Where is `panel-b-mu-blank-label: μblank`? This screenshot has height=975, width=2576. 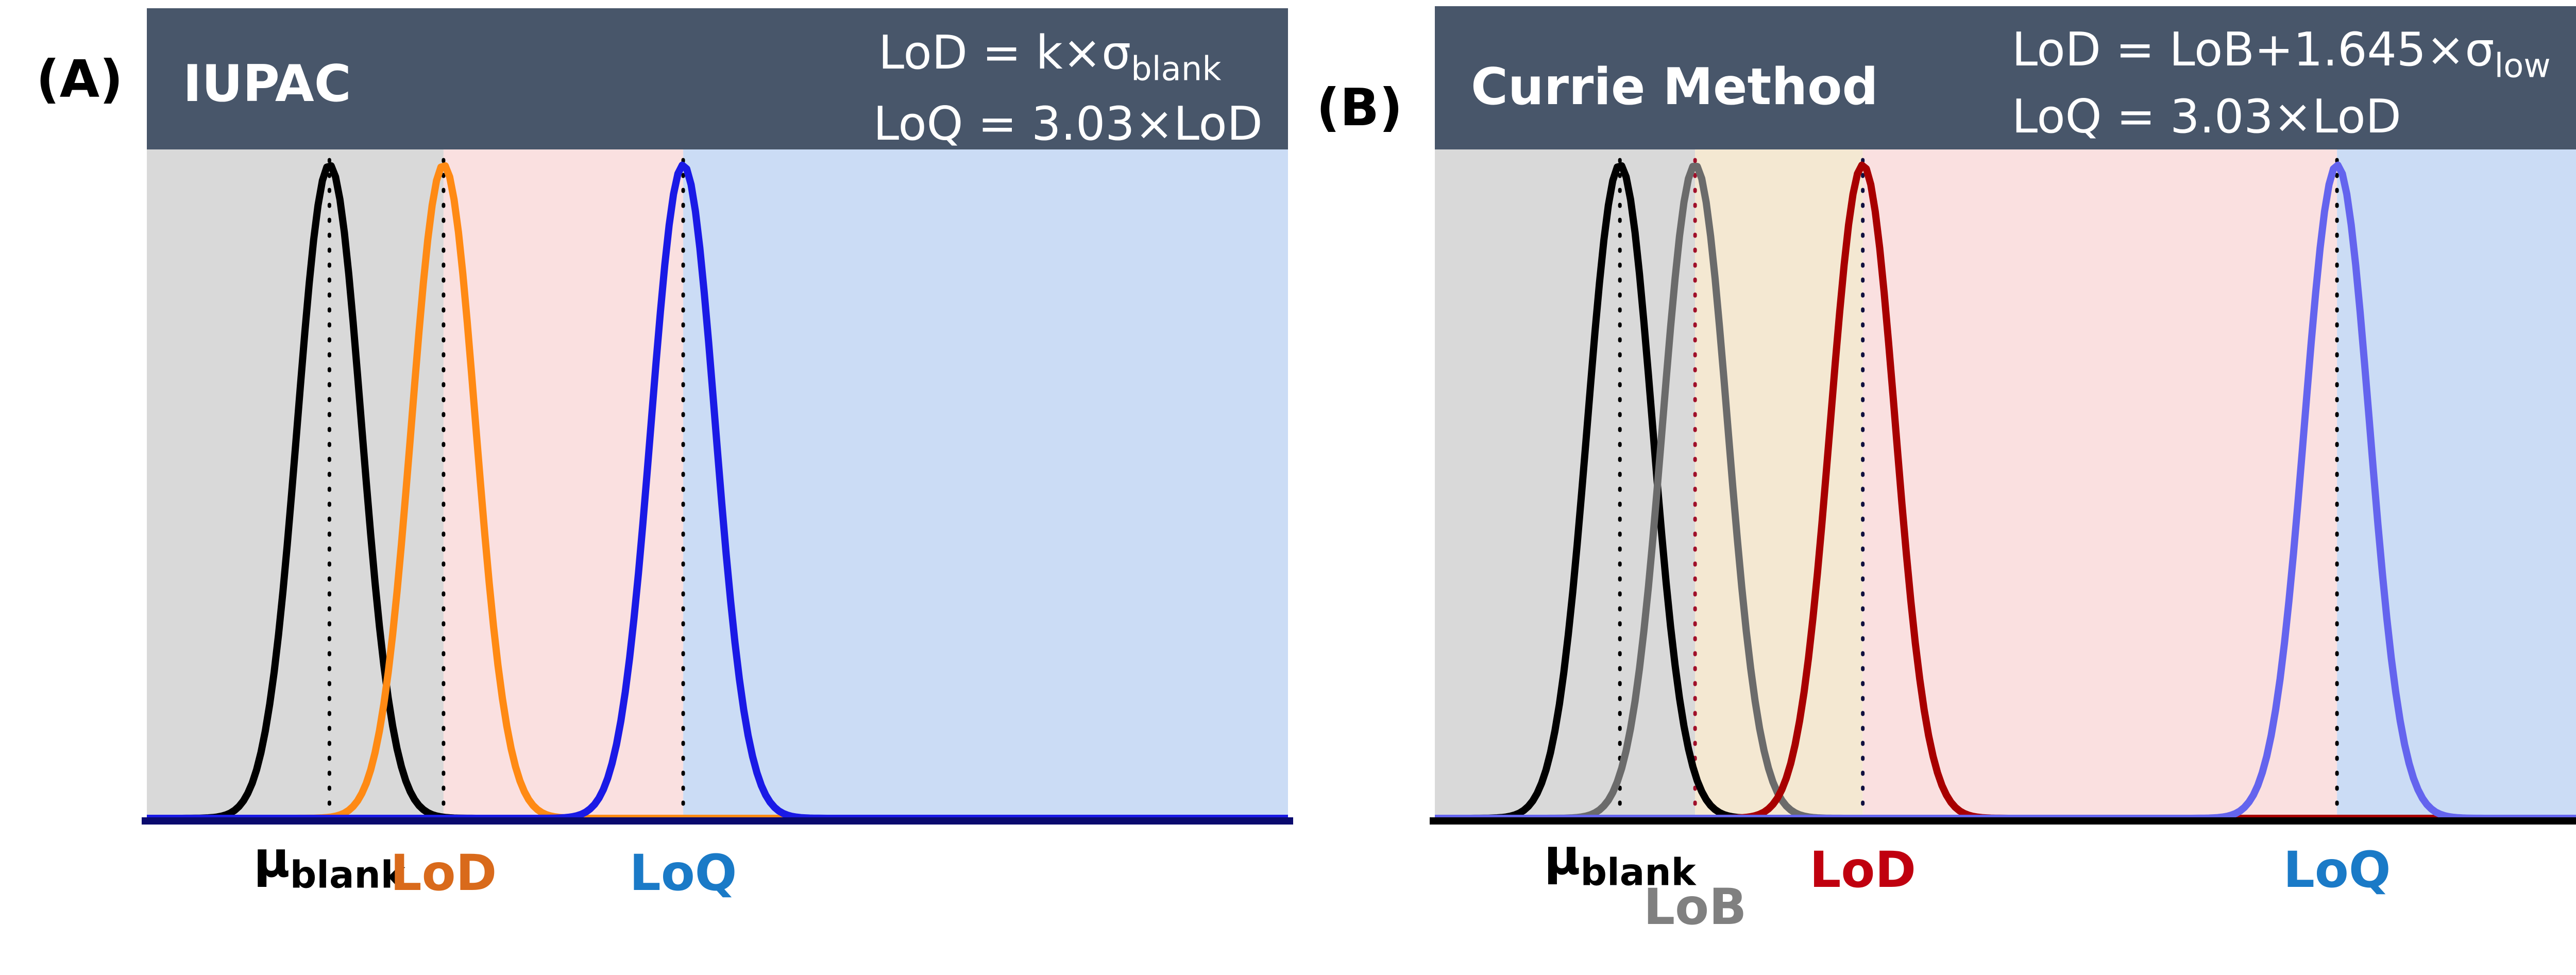
panel-b-mu-blank-label: μblank is located at coordinates (1620, 862).